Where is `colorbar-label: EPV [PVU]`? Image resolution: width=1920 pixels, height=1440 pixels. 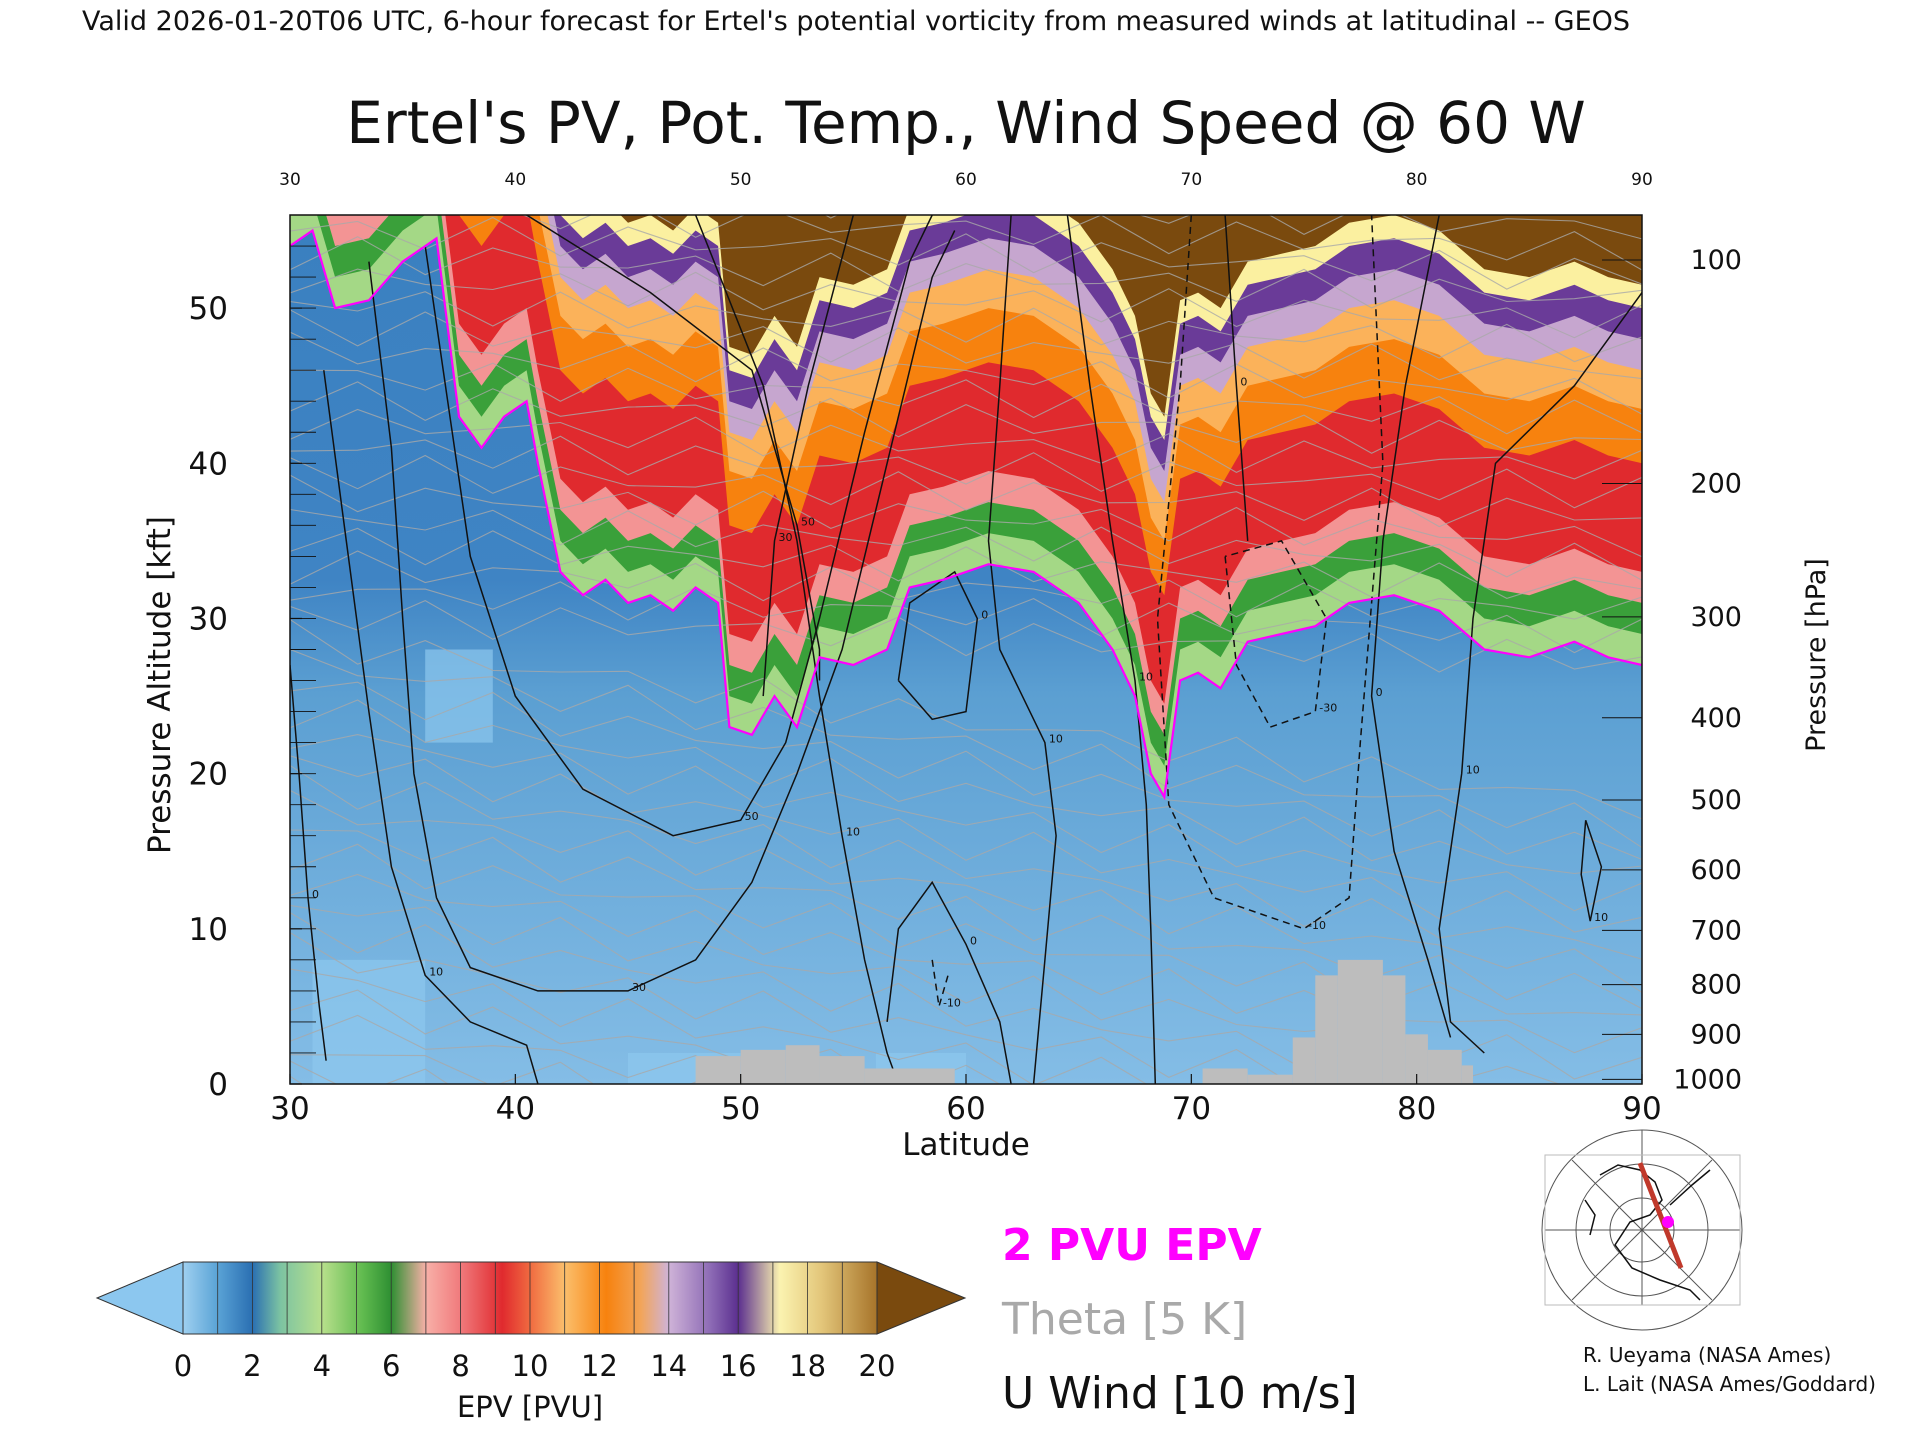 colorbar-label: EPV [PVU] is located at coordinates (530, 1407).